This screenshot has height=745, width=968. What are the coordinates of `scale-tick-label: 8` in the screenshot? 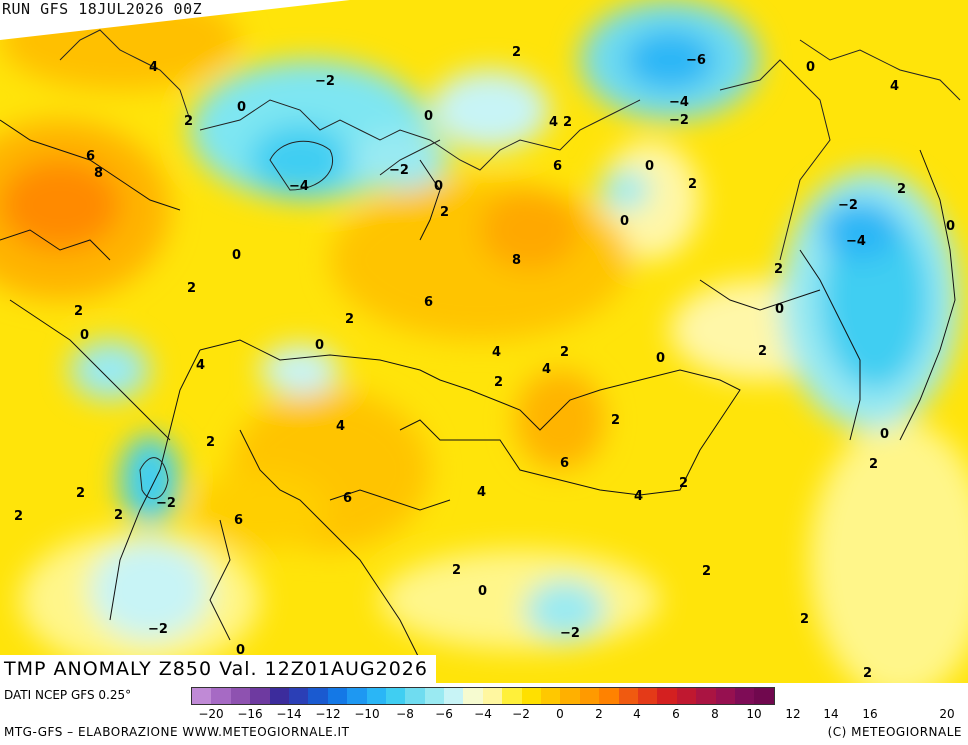 It's located at (715, 714).